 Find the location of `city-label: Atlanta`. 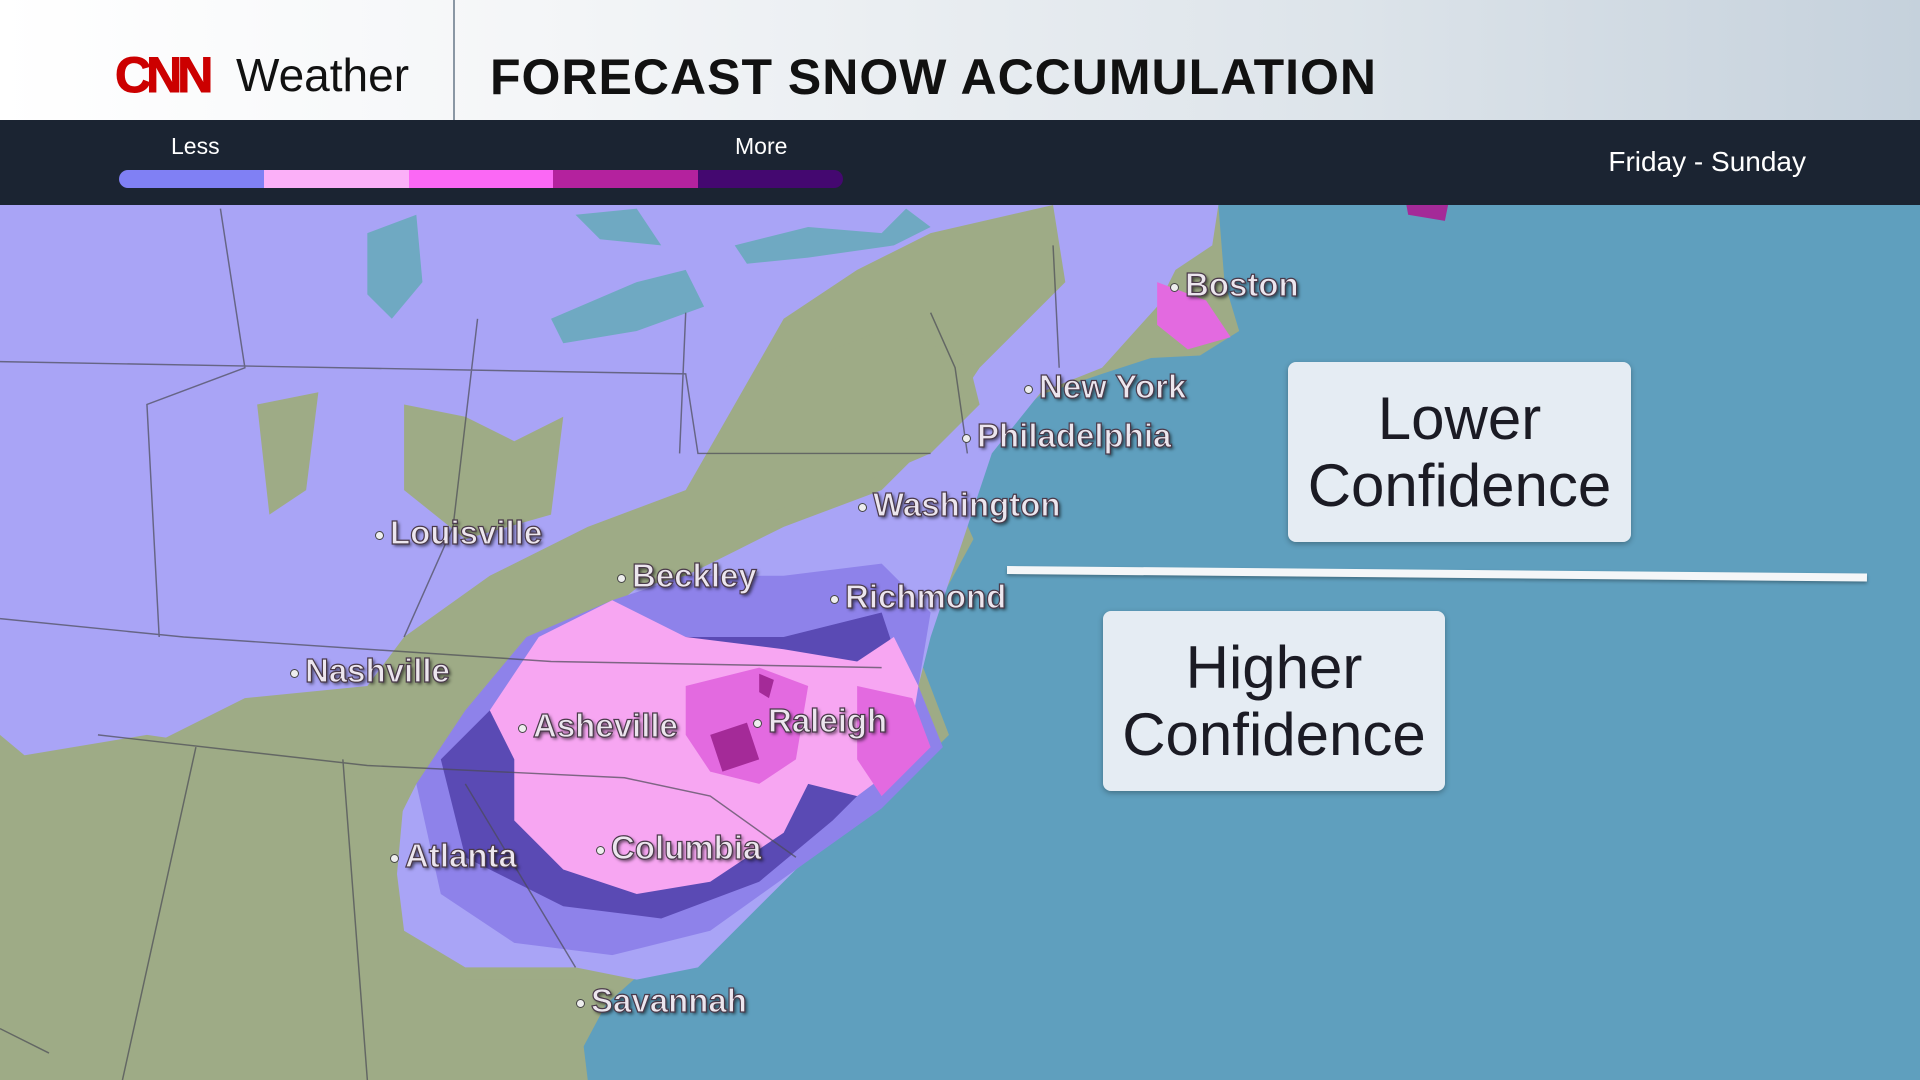

city-label: Atlanta is located at coordinates (453, 855).